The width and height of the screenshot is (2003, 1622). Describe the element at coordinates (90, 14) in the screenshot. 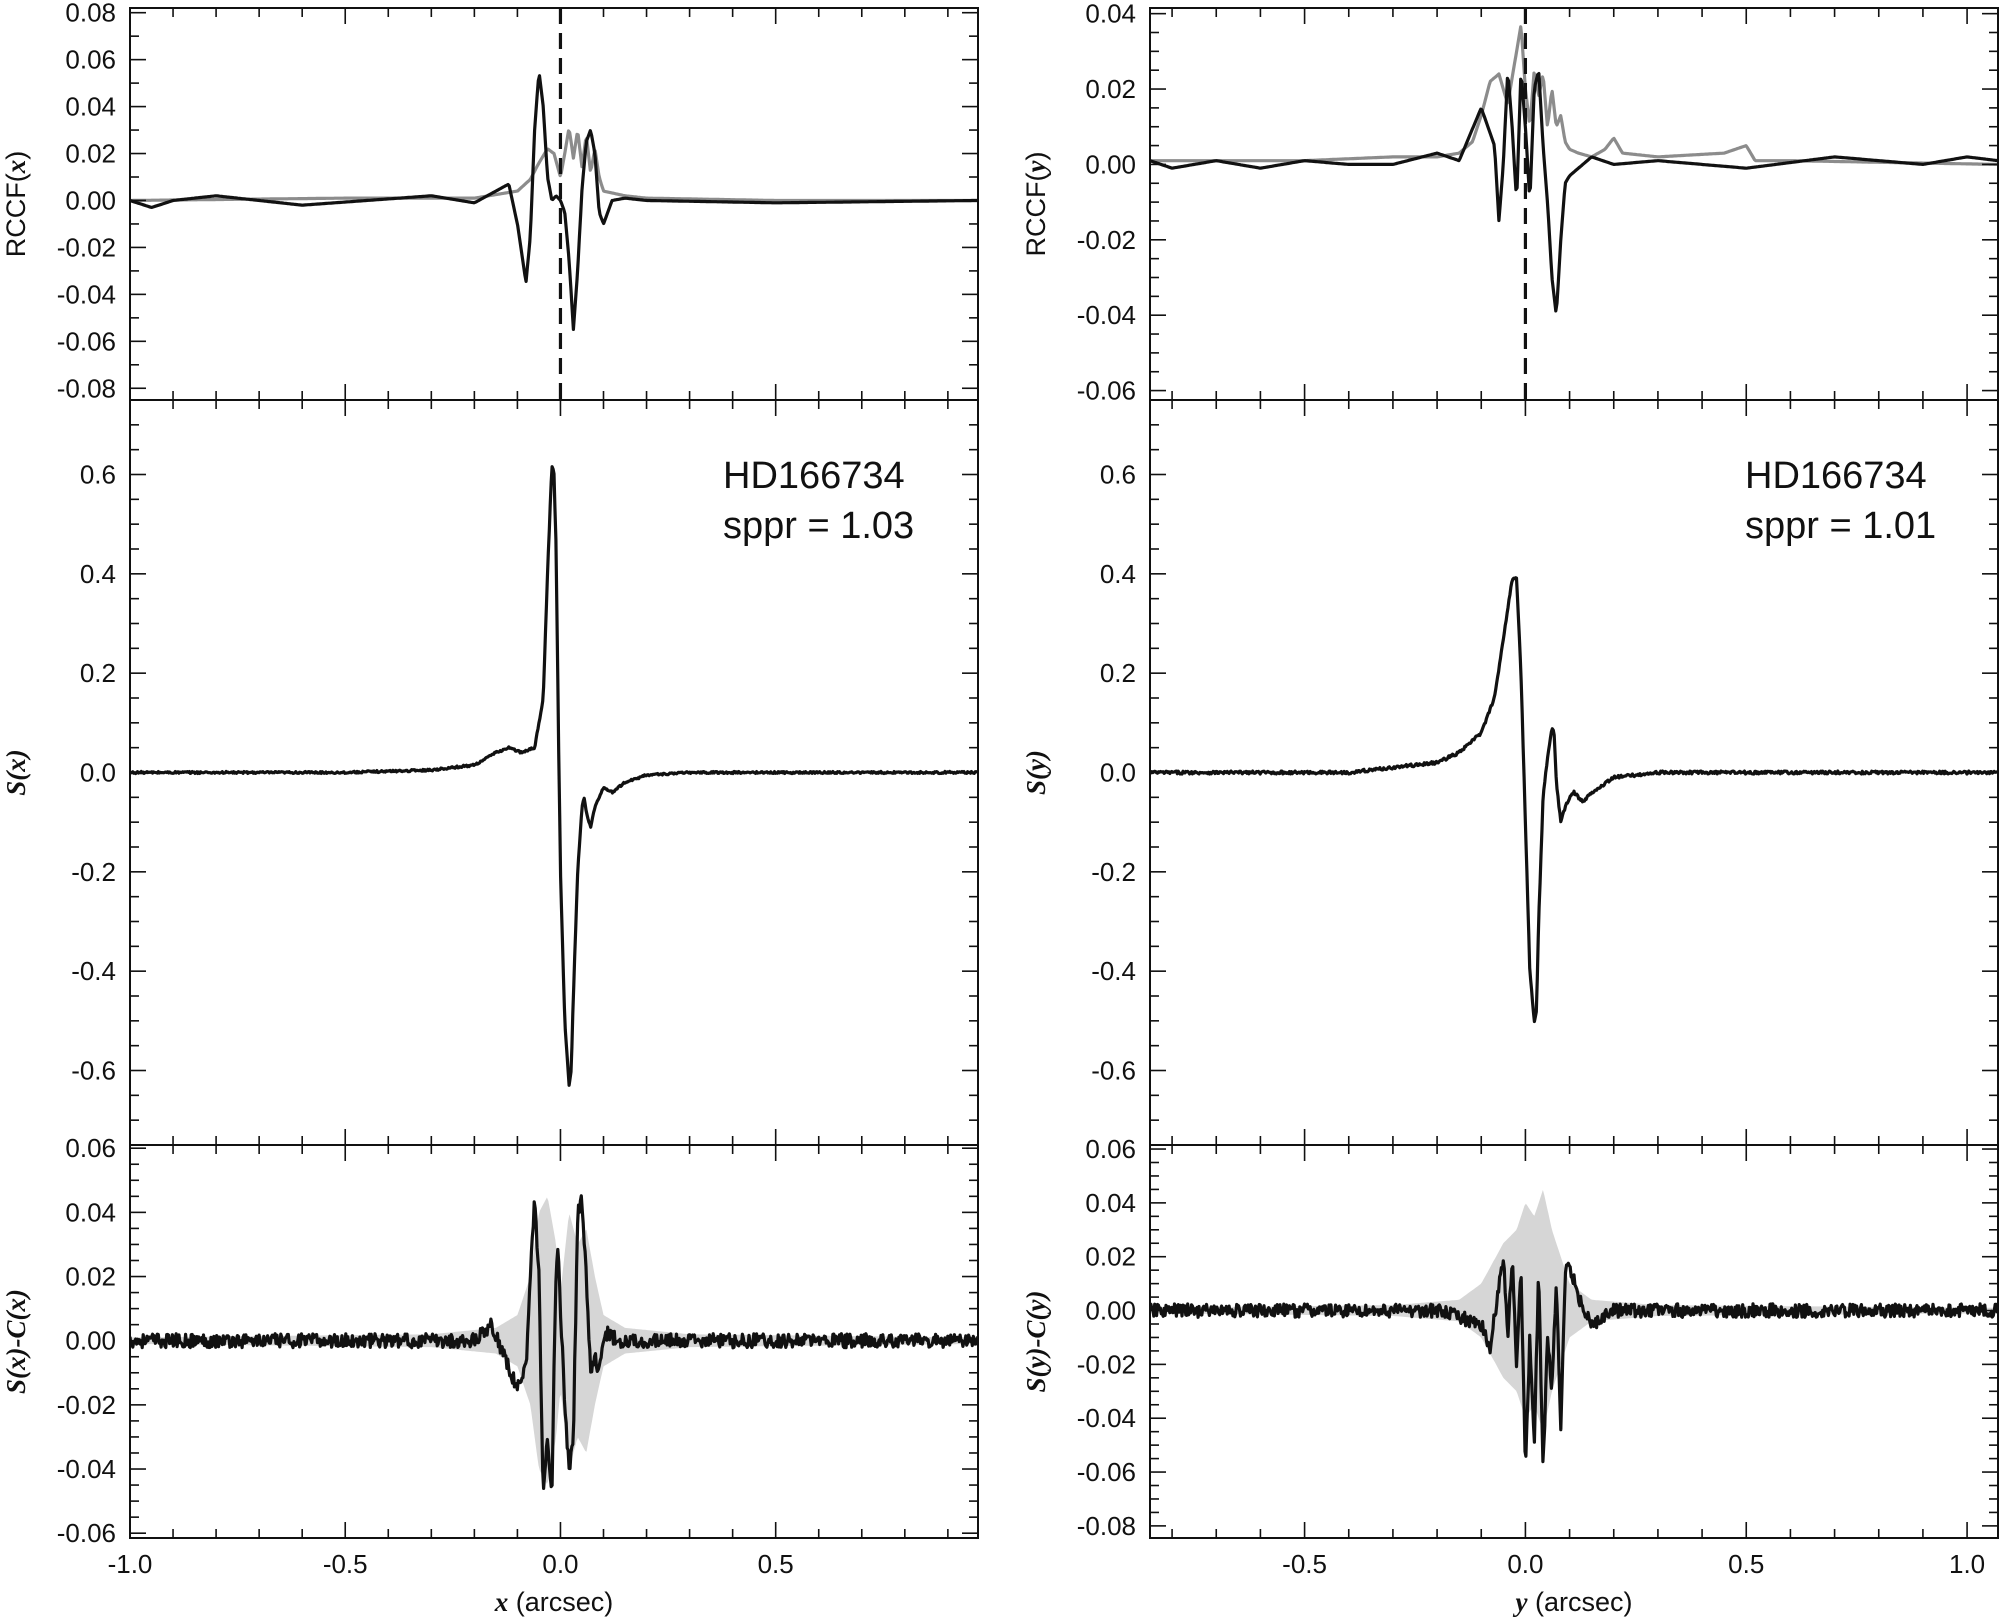

I see `y-tick-label: 0.08` at that location.